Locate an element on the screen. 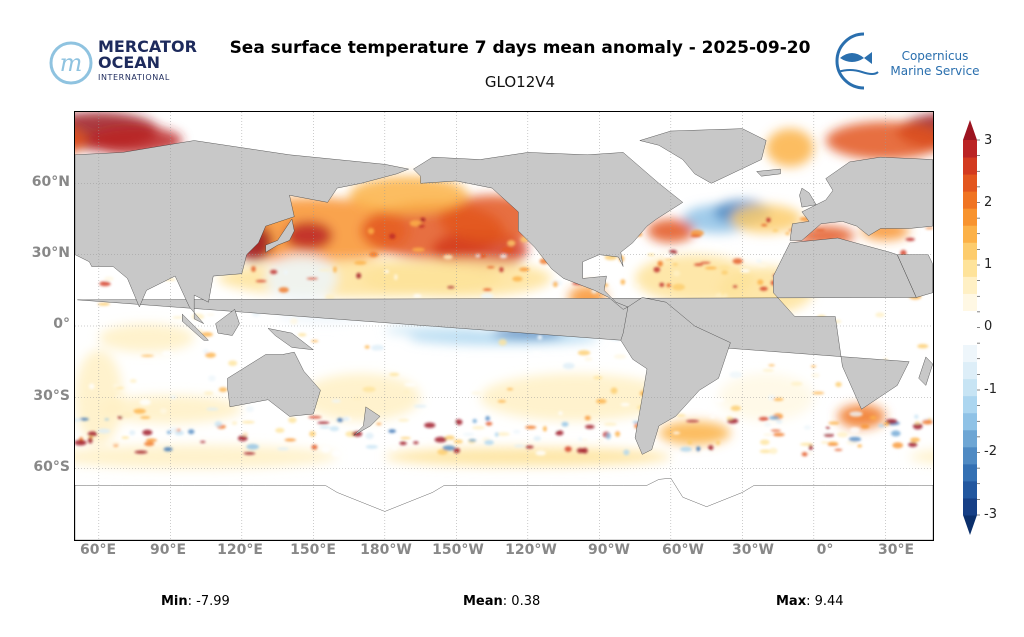 The width and height of the screenshot is (1024, 637). lon-label: 90°W is located at coordinates (609, 550).